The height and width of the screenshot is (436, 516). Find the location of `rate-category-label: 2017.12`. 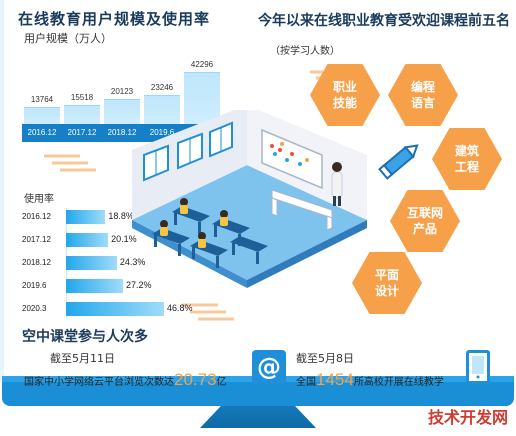

rate-category-label: 2017.12 is located at coordinates (36, 239).